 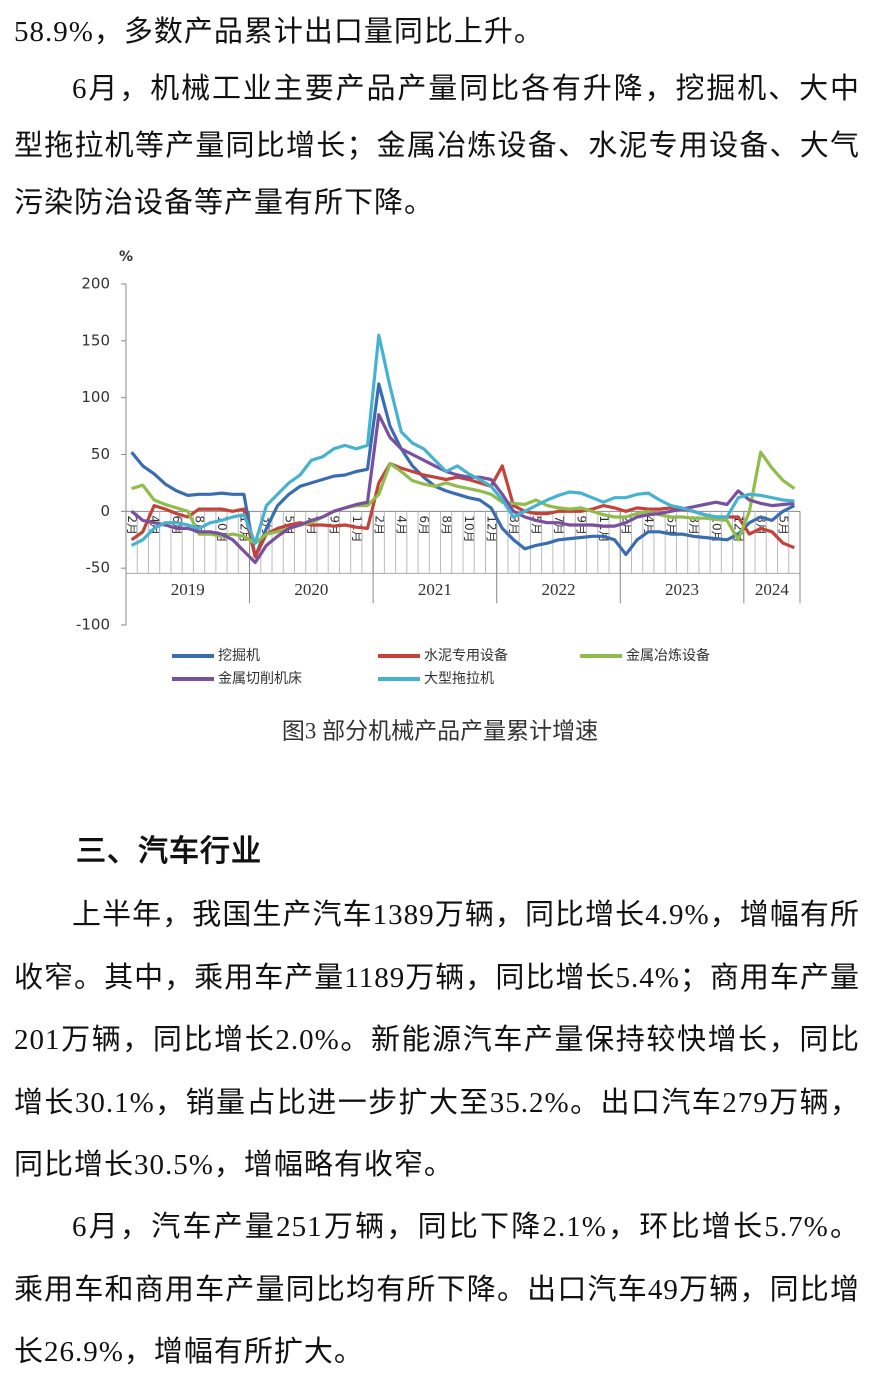 What do you see at coordinates (98, 568) in the screenshot?
I see `y-tick-label: -50` at bounding box center [98, 568].